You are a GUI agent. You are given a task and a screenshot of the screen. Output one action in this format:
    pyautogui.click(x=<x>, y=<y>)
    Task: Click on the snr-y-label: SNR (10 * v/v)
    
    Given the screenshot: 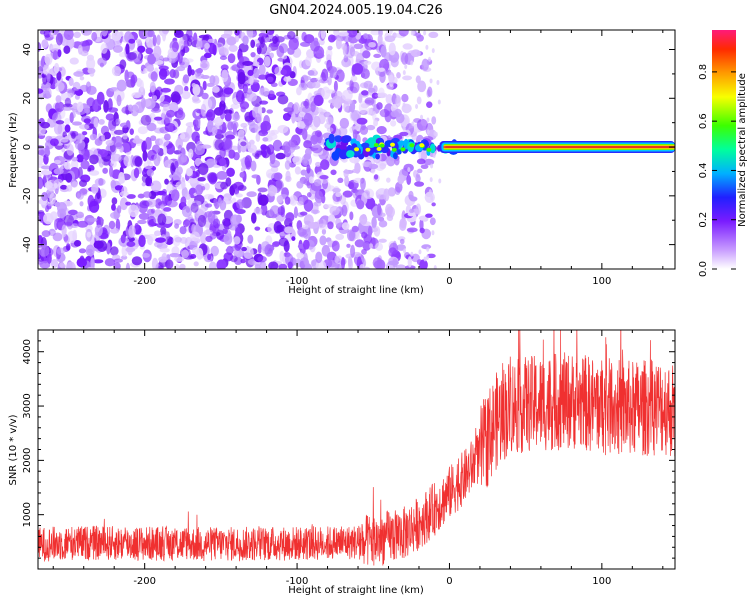 What is the action you would take?
    pyautogui.click(x=13, y=449)
    